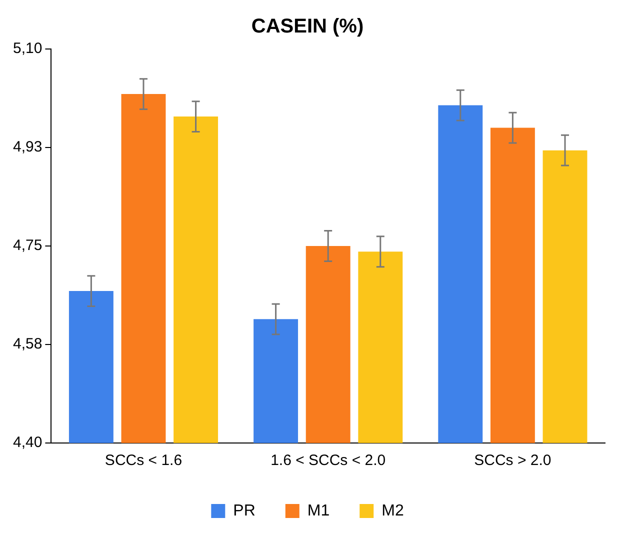 This screenshot has width=625, height=534. I want to click on x-tick-label: 1.6 < SCCs < 2.0, so click(328, 461).